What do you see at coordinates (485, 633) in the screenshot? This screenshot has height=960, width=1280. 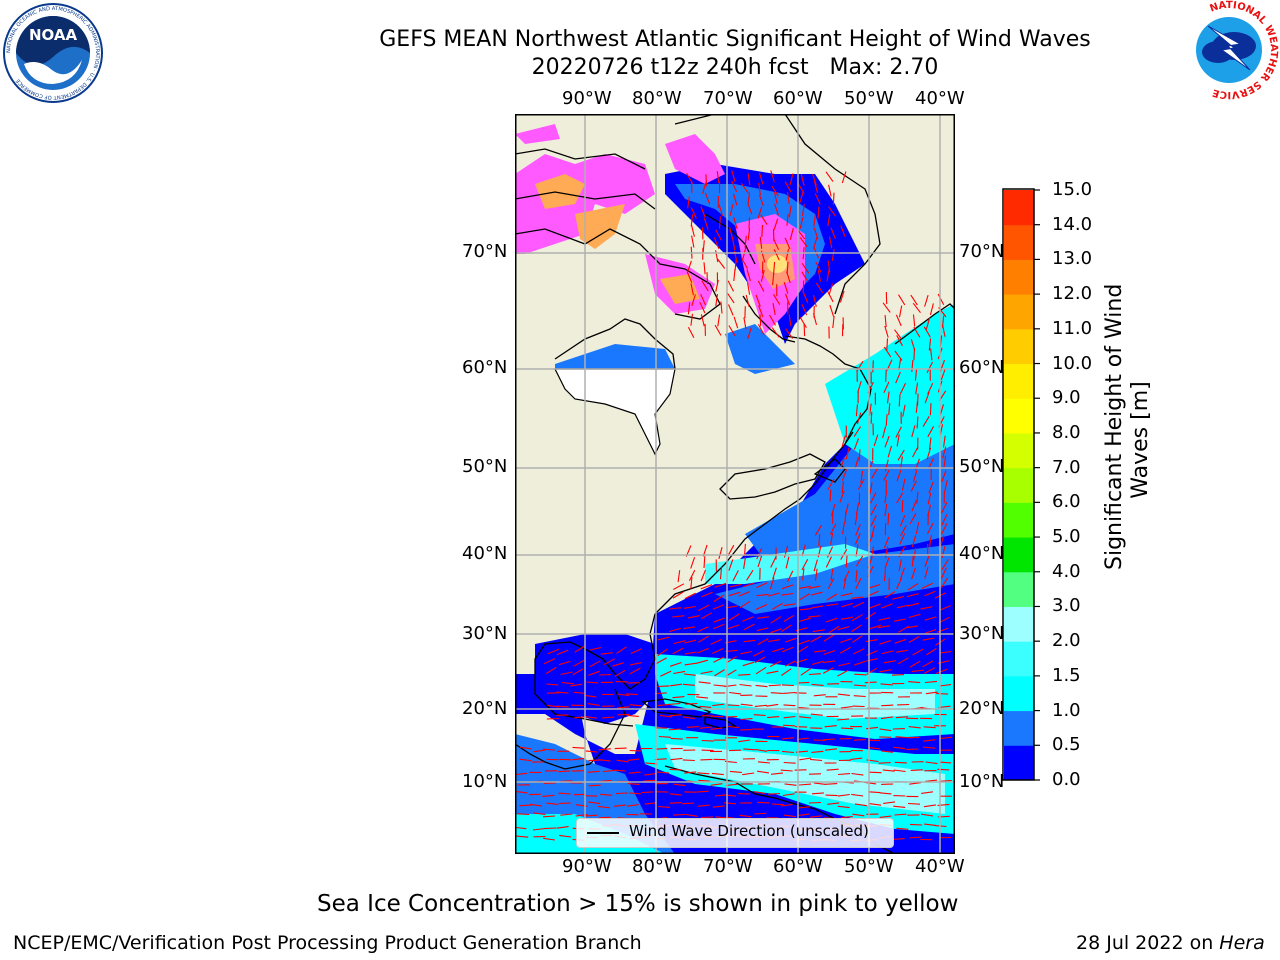 I see `lat-label-left: 30°N` at bounding box center [485, 633].